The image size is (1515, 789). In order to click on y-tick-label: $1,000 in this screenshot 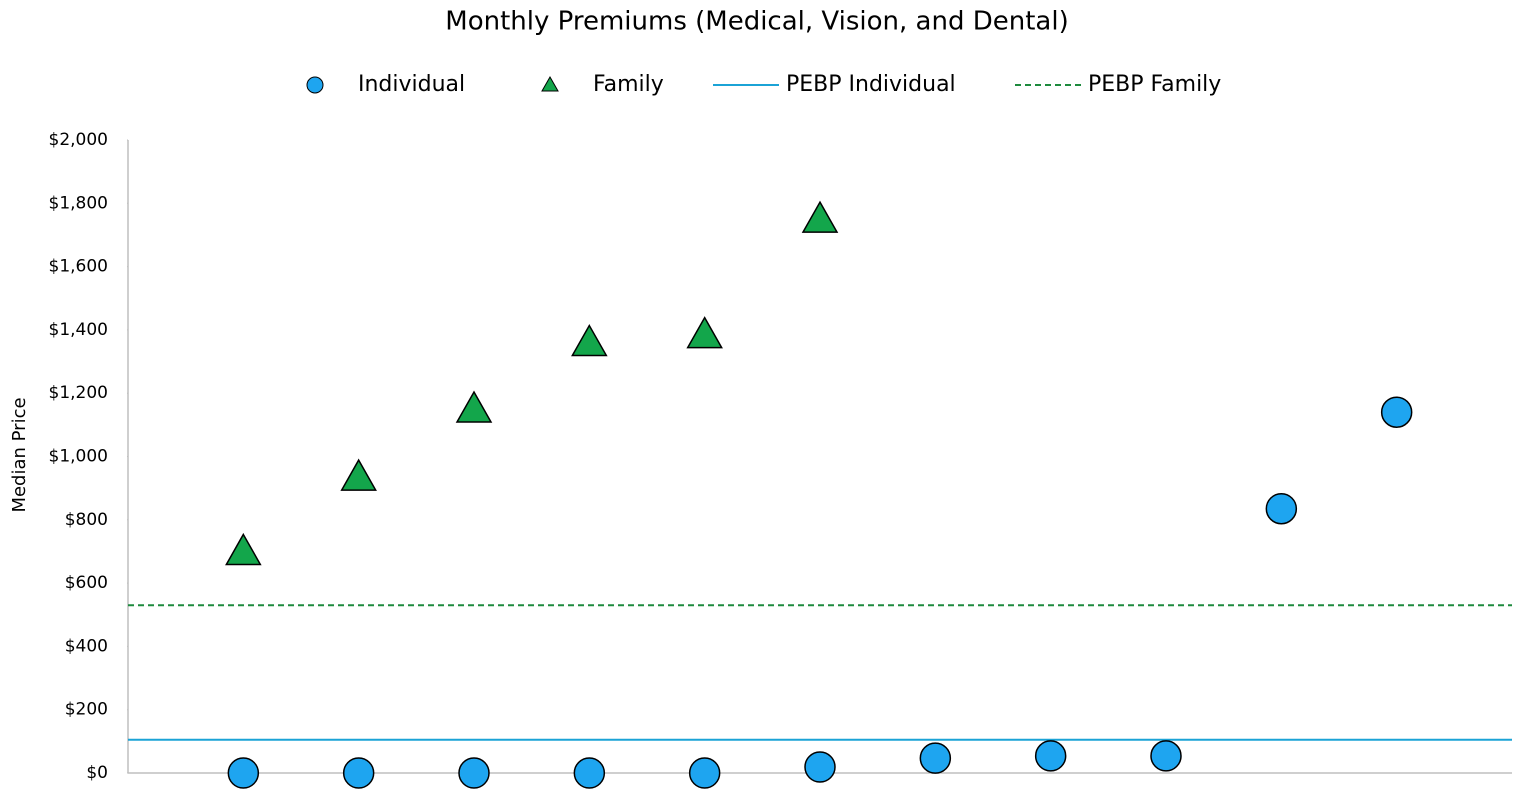, I will do `click(78, 457)`.